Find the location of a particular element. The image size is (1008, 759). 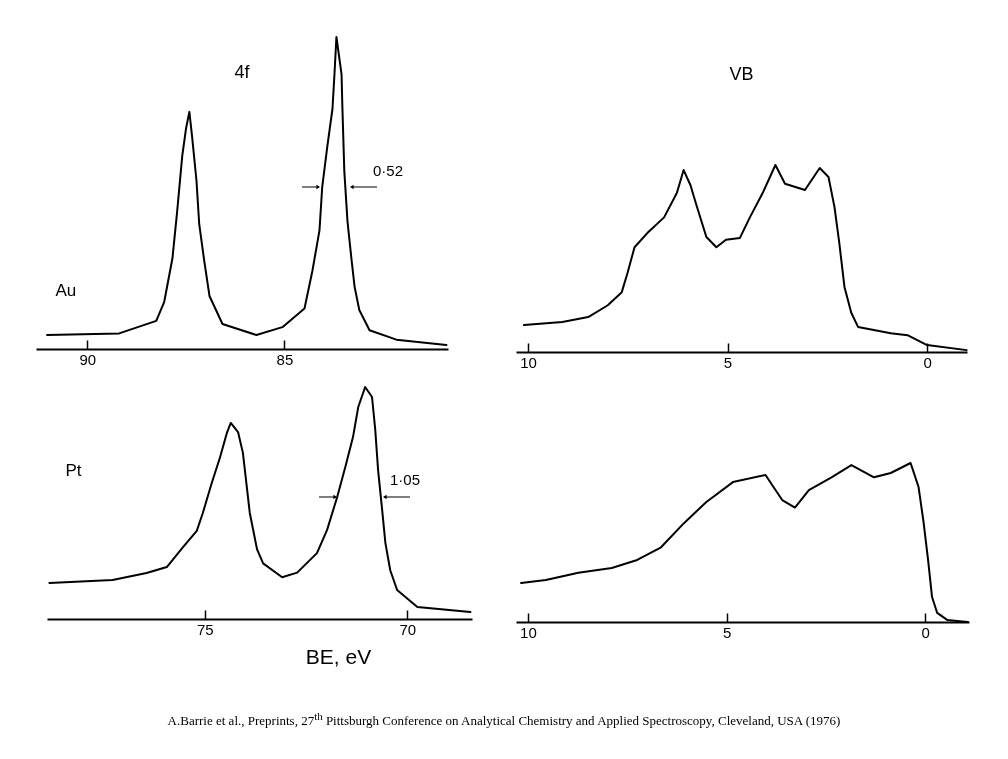

x-tick-label: 85 is located at coordinates (285, 359).